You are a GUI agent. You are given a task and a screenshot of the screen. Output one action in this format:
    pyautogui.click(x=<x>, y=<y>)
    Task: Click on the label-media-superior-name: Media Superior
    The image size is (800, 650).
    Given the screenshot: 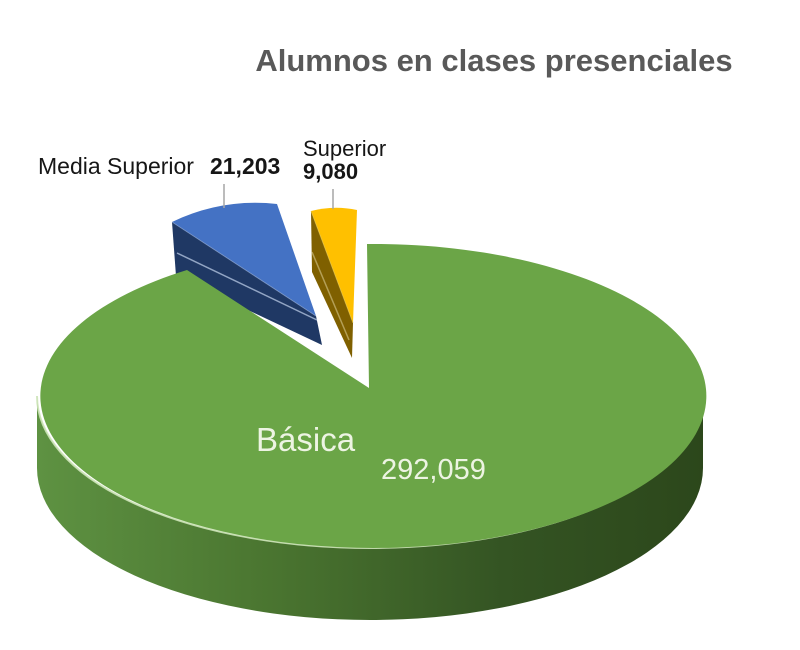 What is the action you would take?
    pyautogui.click(x=116, y=166)
    